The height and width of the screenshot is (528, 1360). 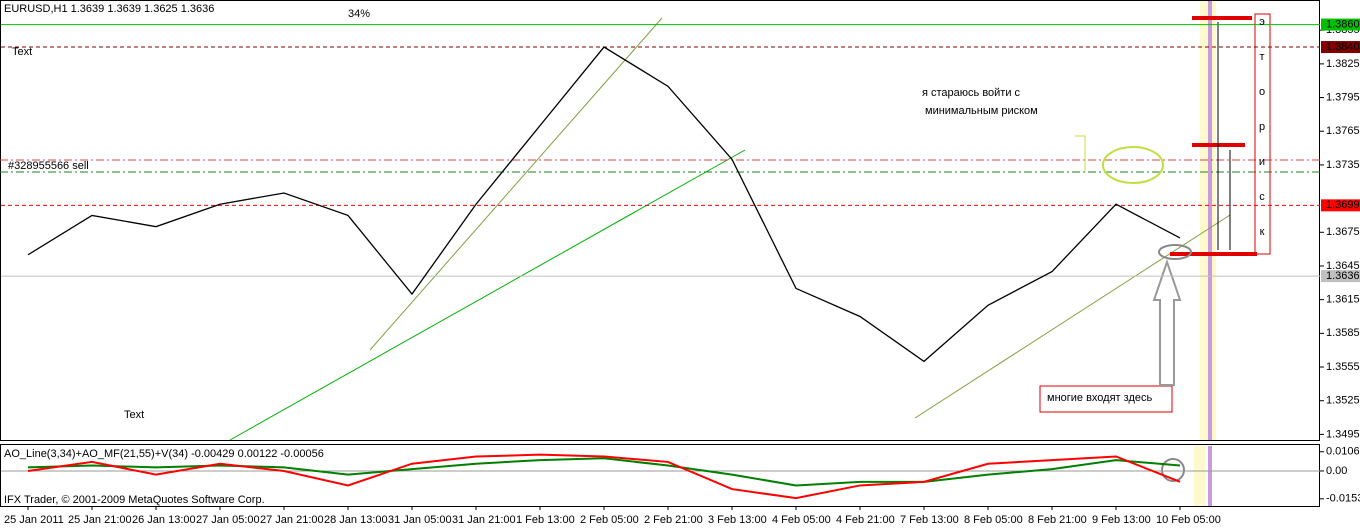 I want to click on y-tick-label: 1.3825, so click(x=1343, y=64).